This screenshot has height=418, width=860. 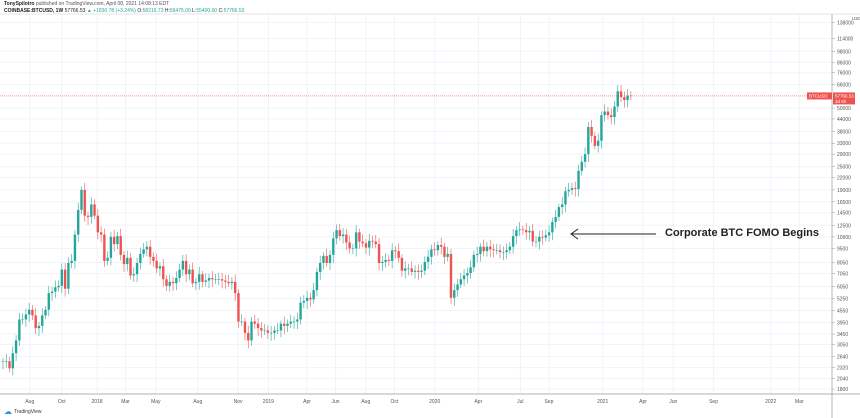 What do you see at coordinates (841, 101) in the screenshot?
I see `countdown-text: 3d 6h` at bounding box center [841, 101].